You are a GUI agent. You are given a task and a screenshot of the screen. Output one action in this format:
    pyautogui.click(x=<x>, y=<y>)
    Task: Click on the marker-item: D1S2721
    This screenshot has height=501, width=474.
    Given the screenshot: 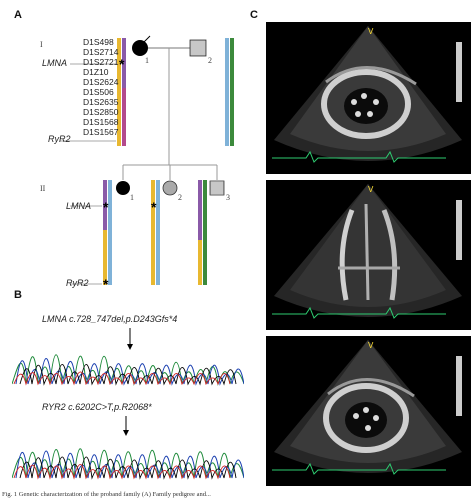 What is the action you would take?
    pyautogui.click(x=101, y=62)
    